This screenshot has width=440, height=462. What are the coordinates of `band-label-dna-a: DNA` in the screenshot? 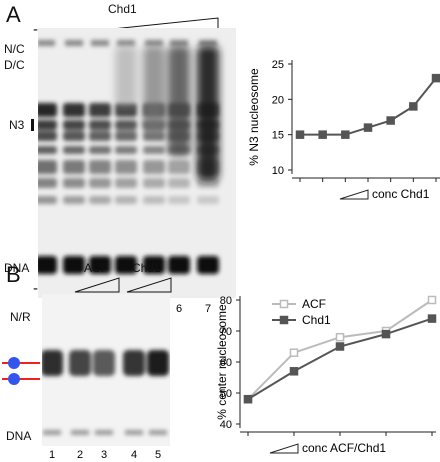 It's located at (17, 268).